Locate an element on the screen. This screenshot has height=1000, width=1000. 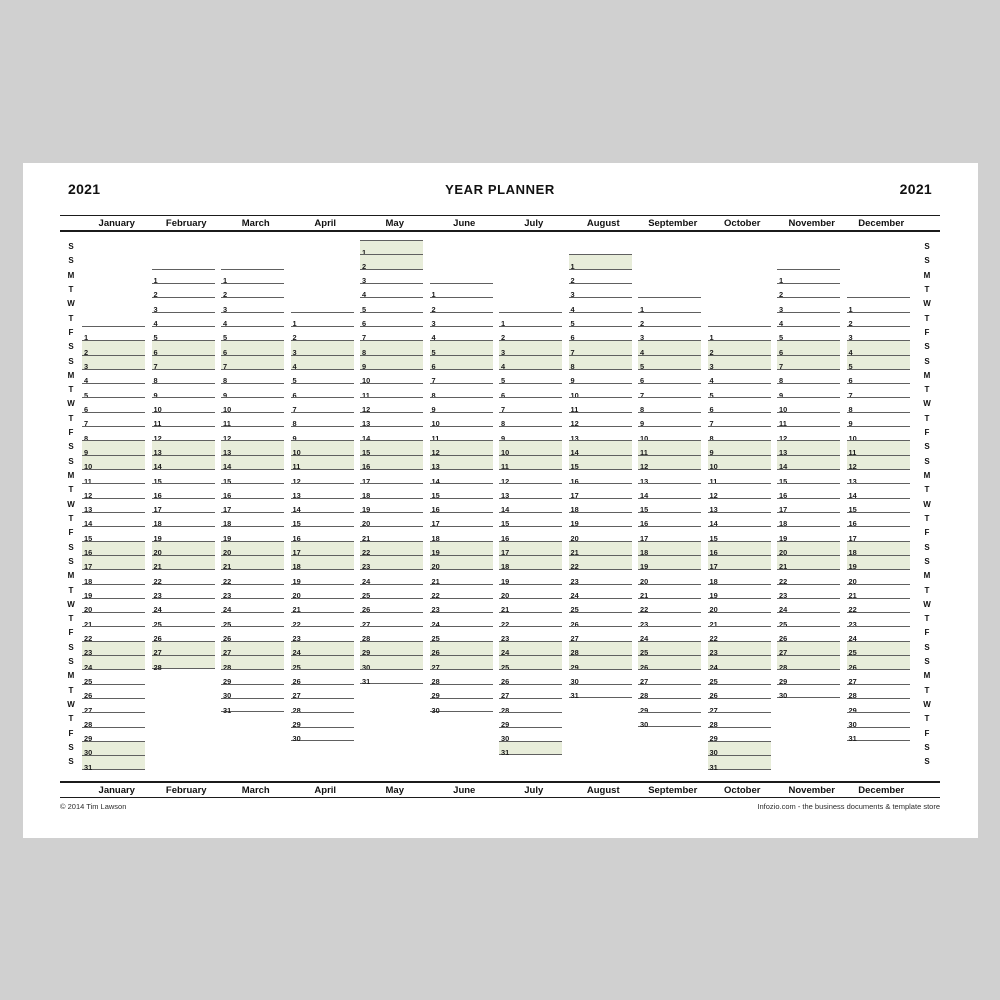
day-number: 26 is located at coordinates (713, 696).